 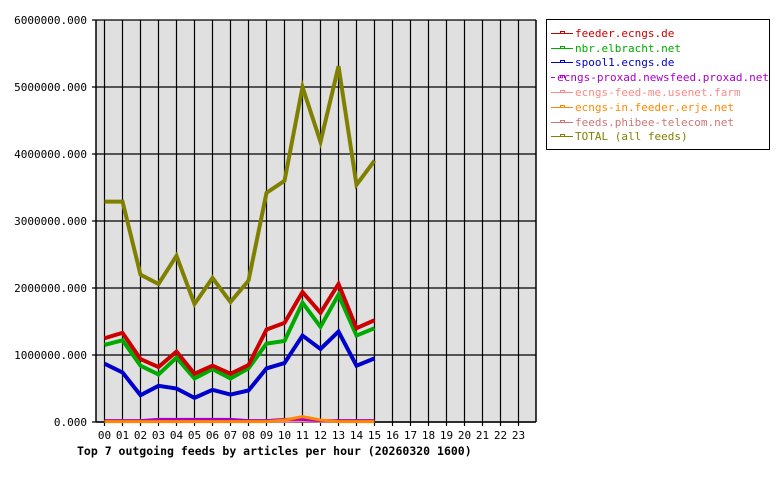 I want to click on legend-label: feeds.phibee-telecom.net, so click(x=654, y=122).